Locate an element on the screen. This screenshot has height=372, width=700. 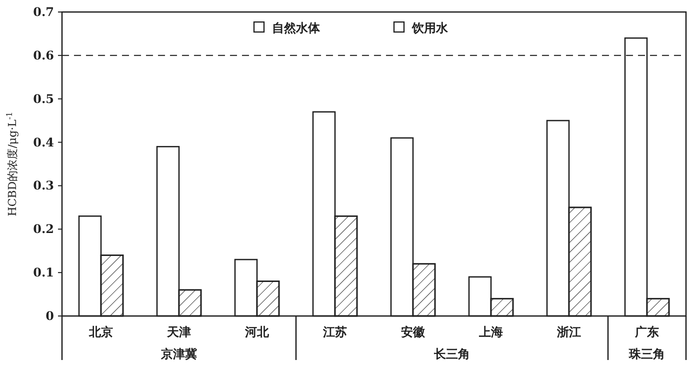
y-tick-label: 0.4 is located at coordinates (43, 142).